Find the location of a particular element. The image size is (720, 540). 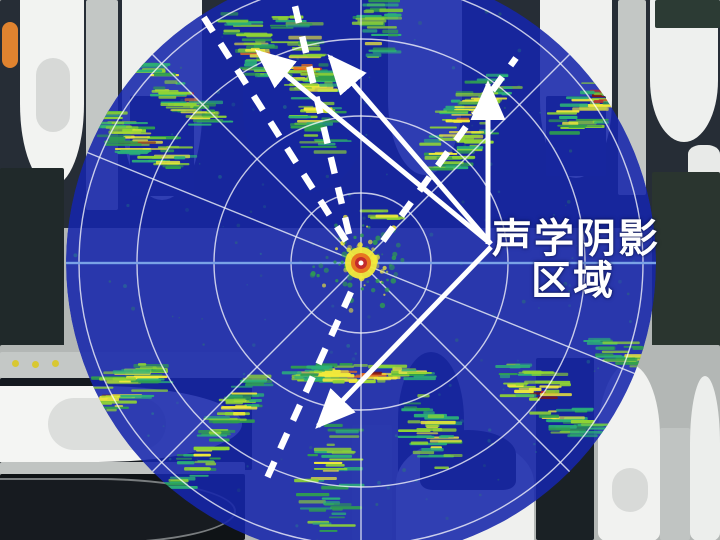

acoustic-shadow-label: 声学阴影 区域 is located at coordinates (576, 260).